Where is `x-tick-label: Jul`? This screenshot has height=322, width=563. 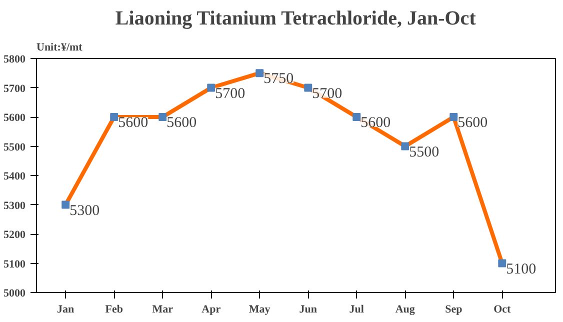
x-tick-label: Jul is located at coordinates (356, 310).